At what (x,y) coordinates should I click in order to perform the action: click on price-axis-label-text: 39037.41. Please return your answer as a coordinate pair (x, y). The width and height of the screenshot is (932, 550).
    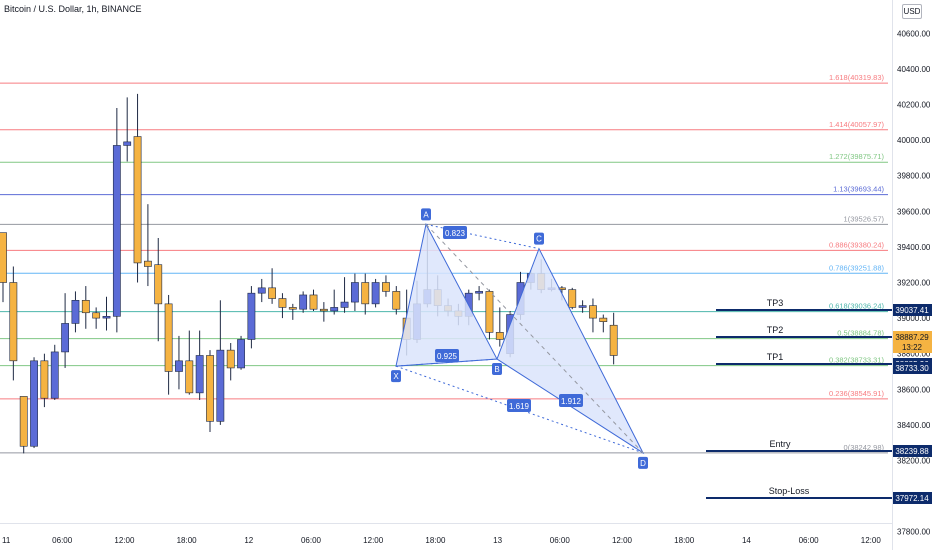
    Looking at the image, I should click on (912, 310).